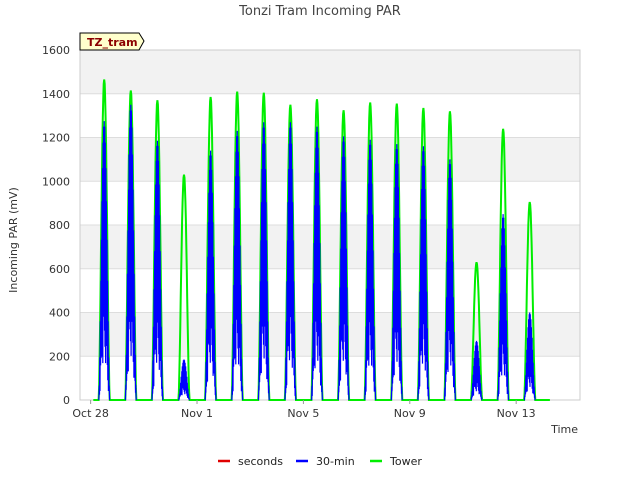 This screenshot has width=640, height=480. I want to click on site-badge: TZ_tram, so click(112, 41).